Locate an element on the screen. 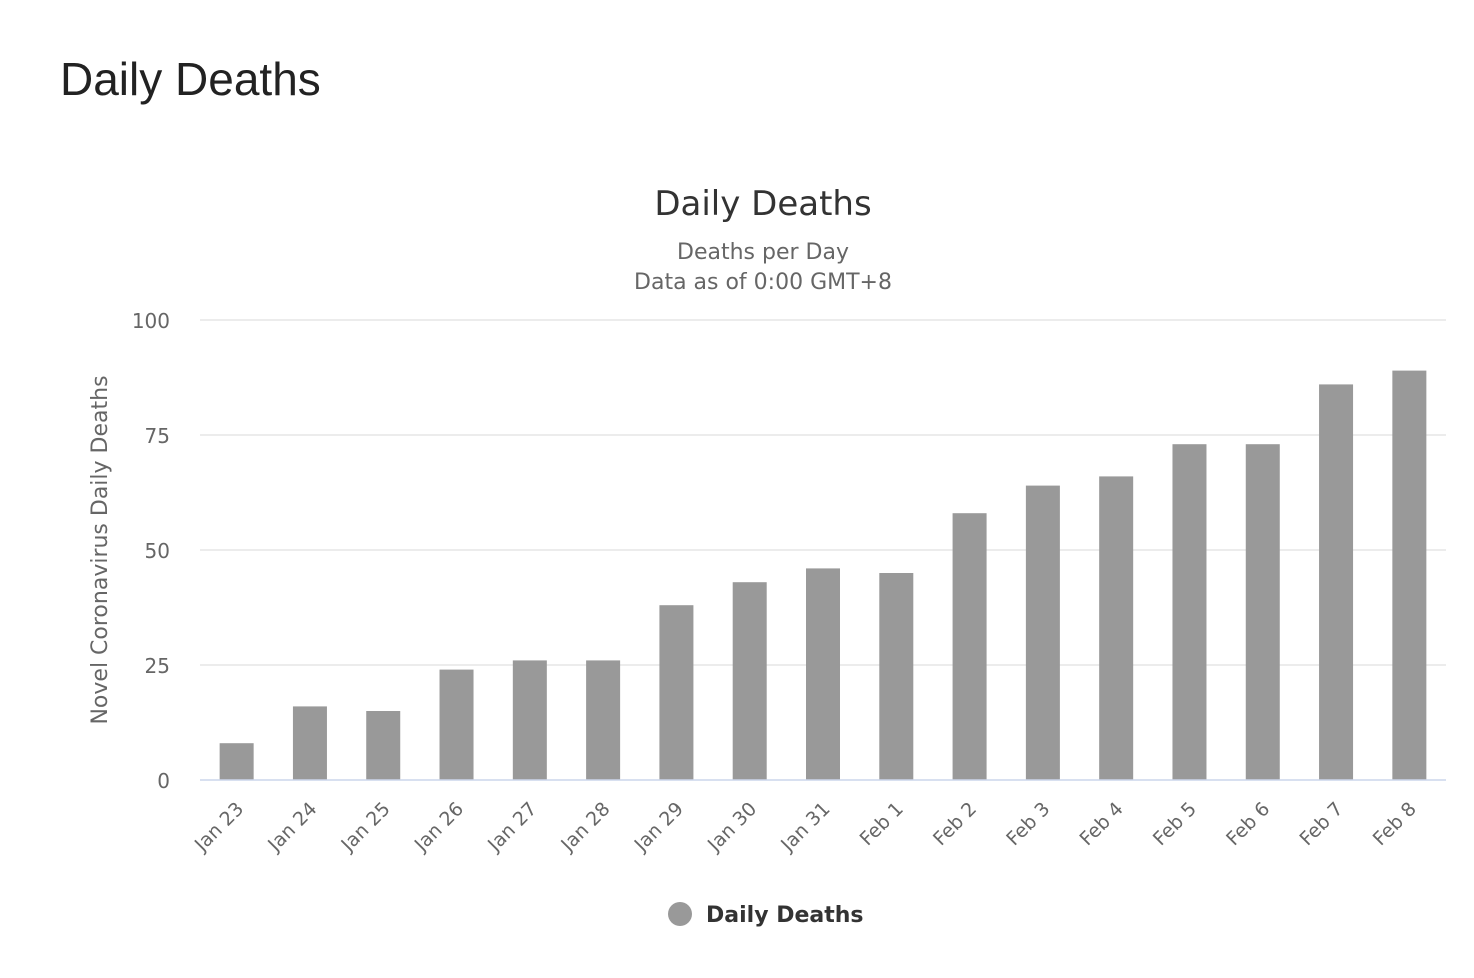 The image size is (1474, 978). y-axis-ticks: 0 25 50 75 100 is located at coordinates (151, 551).